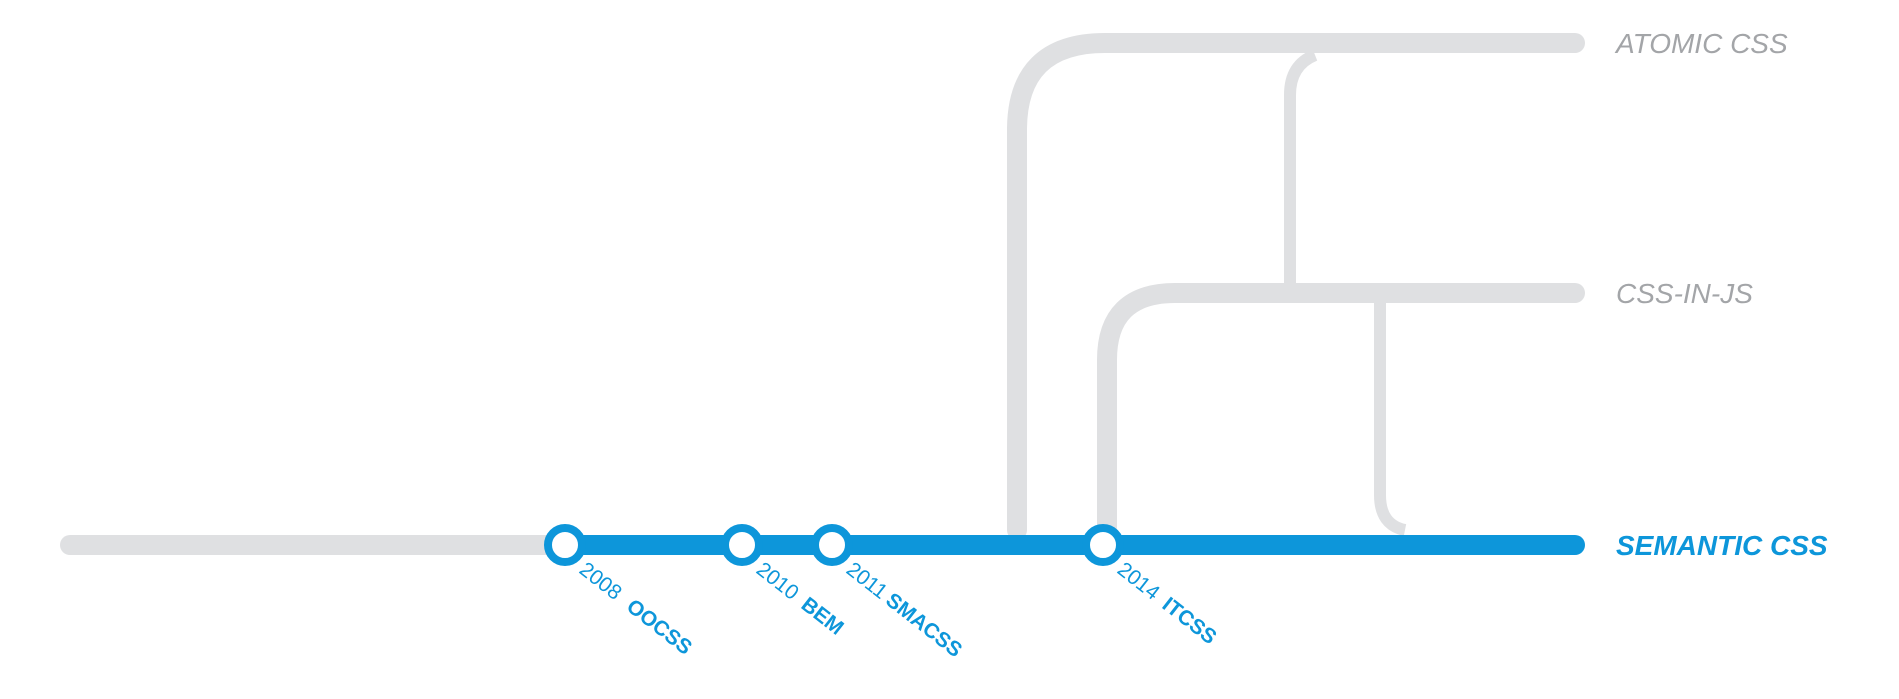 This screenshot has width=1899, height=699. Describe the element at coordinates (1390, 418) in the screenshot. I see `track-cssinjs-semantic-connector` at that location.